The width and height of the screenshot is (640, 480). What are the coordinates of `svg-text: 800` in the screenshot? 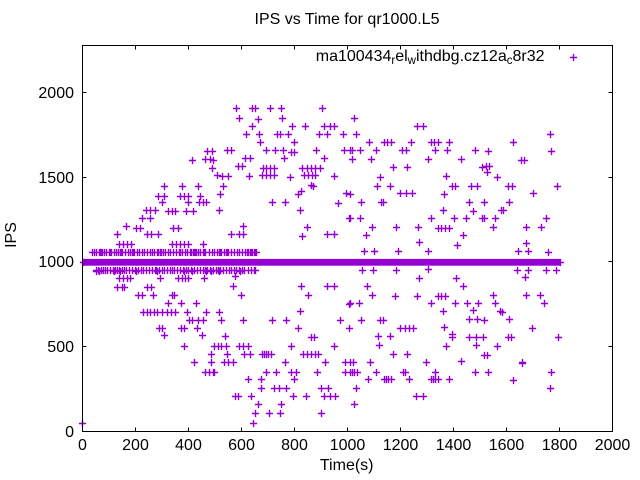 It's located at (294, 445).